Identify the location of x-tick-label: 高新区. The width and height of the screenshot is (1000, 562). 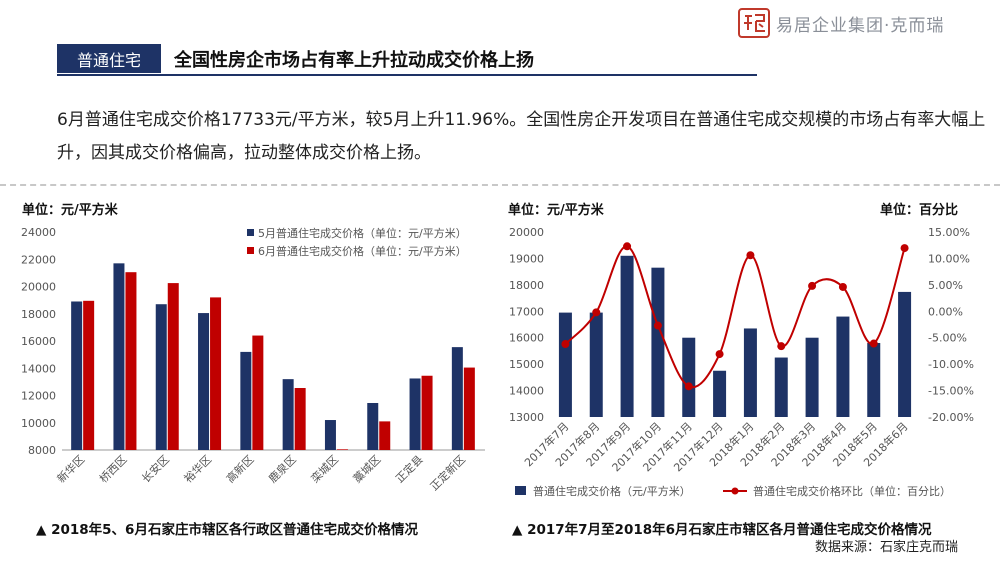
(239, 468).